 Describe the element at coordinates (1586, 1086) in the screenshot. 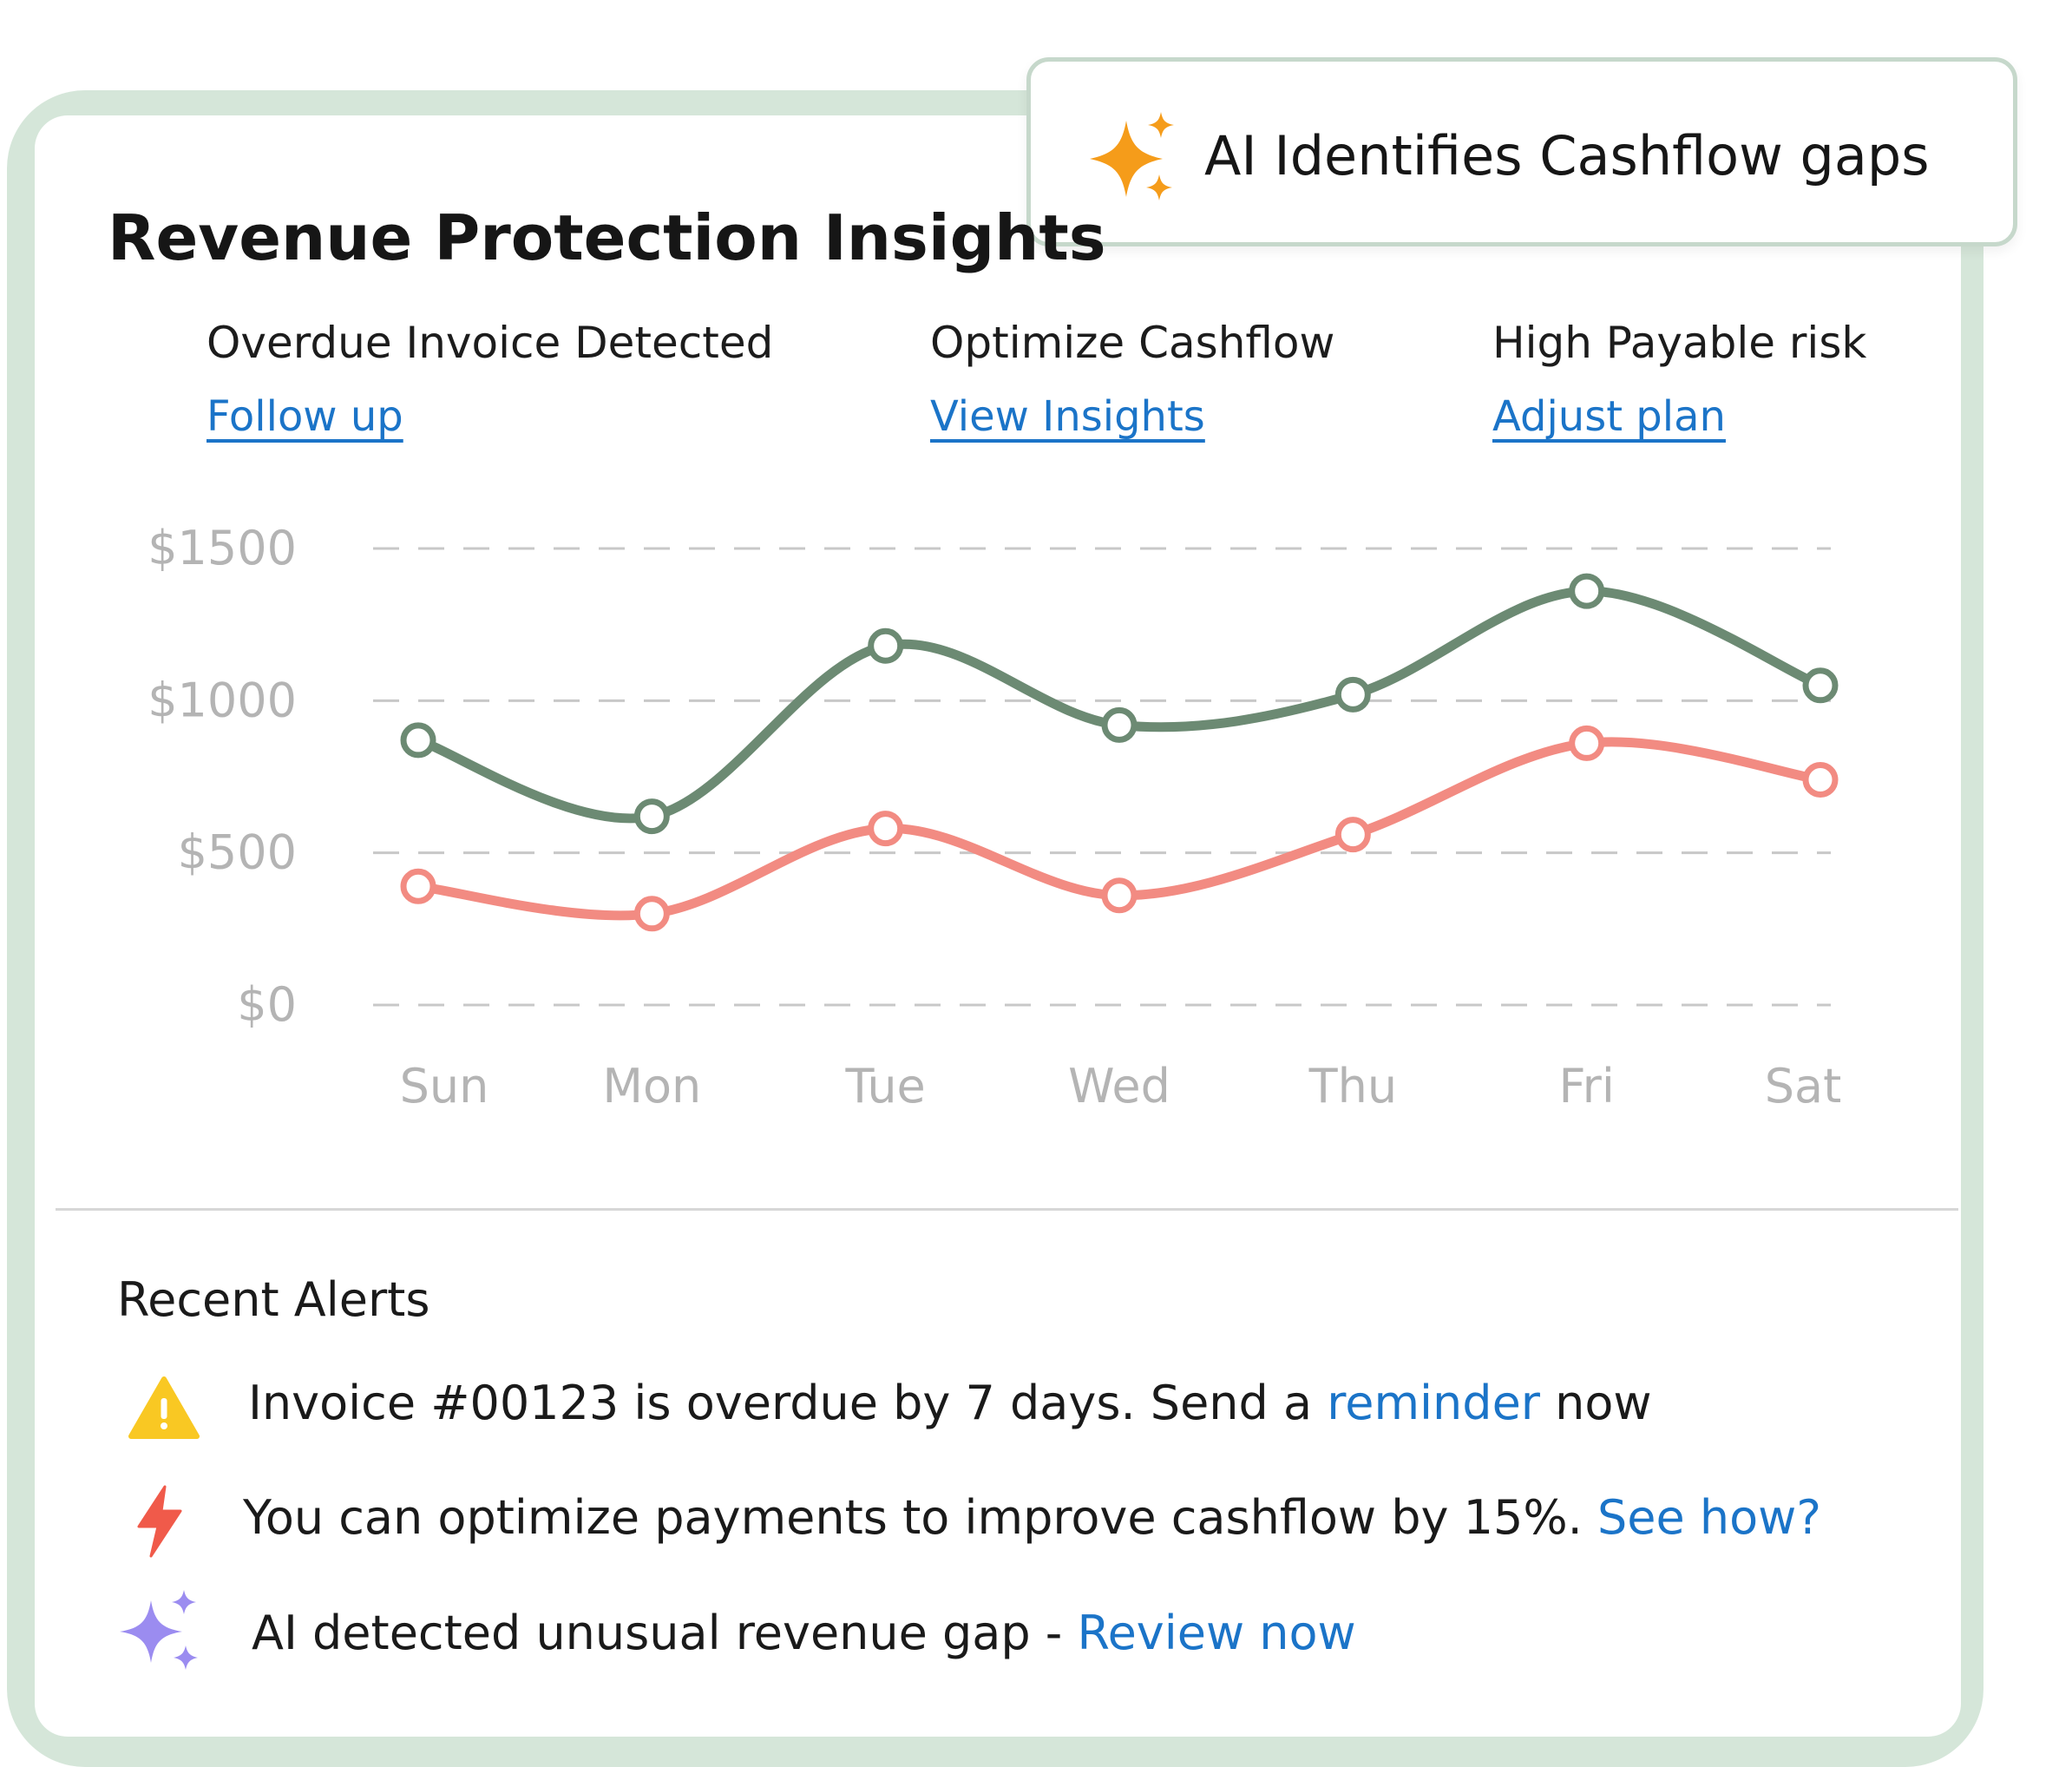

I see `x-tick-label: Fri` at that location.